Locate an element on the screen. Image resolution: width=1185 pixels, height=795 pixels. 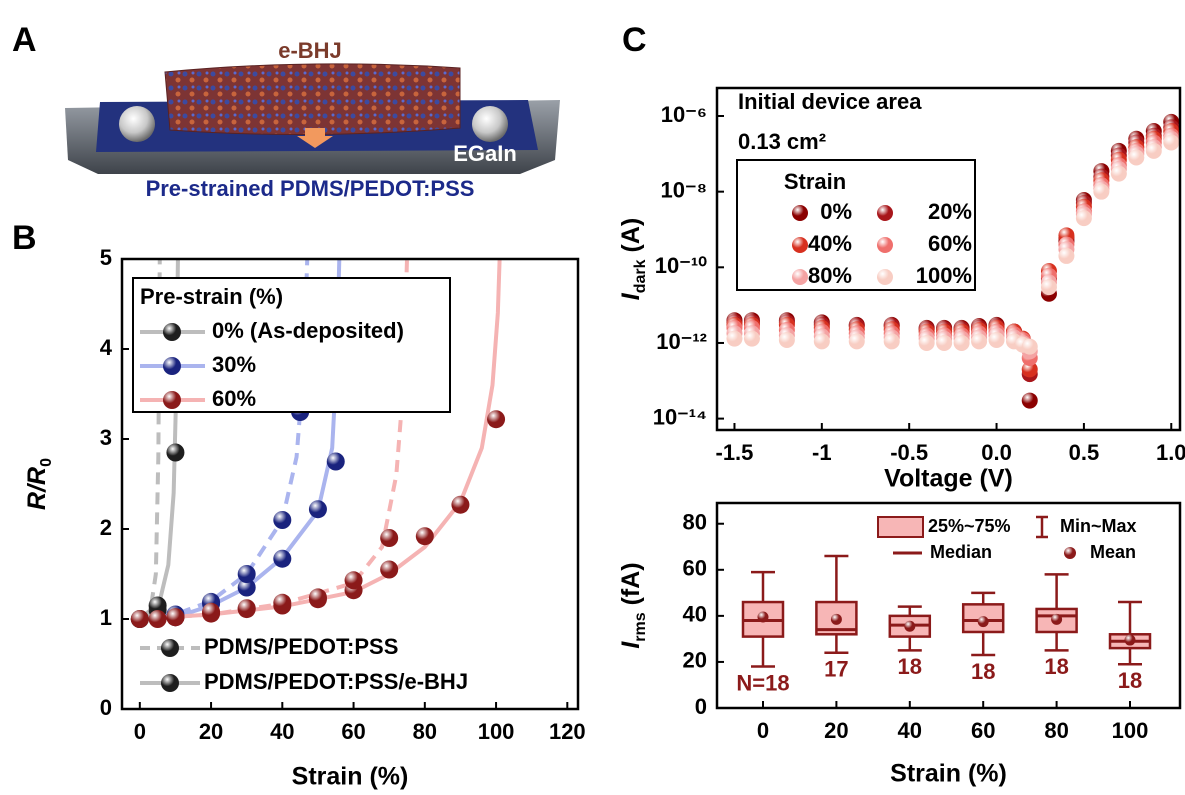
y-tick-label: 5 is located at coordinates (106, 257).